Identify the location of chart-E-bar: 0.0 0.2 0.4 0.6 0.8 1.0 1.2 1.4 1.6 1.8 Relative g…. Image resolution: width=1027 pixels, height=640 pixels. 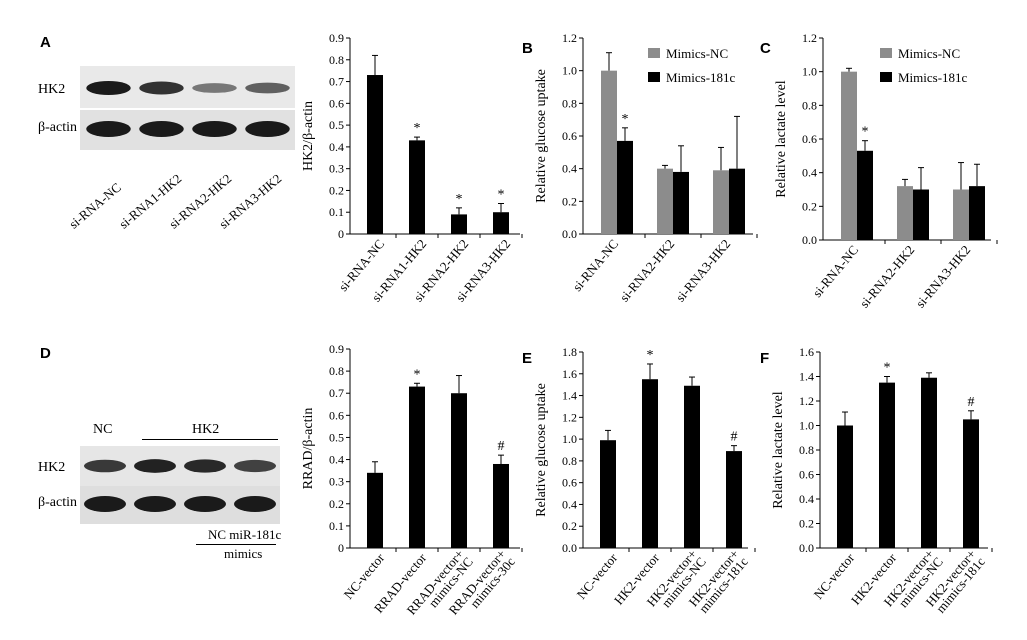
(645, 480).